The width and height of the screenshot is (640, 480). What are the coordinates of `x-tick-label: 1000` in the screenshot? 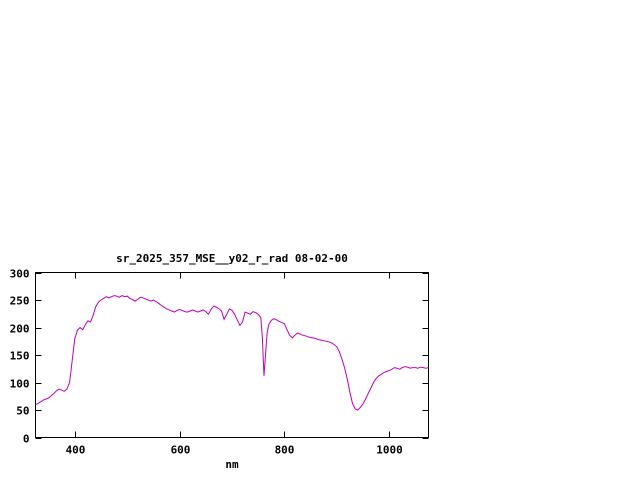 It's located at (389, 450).